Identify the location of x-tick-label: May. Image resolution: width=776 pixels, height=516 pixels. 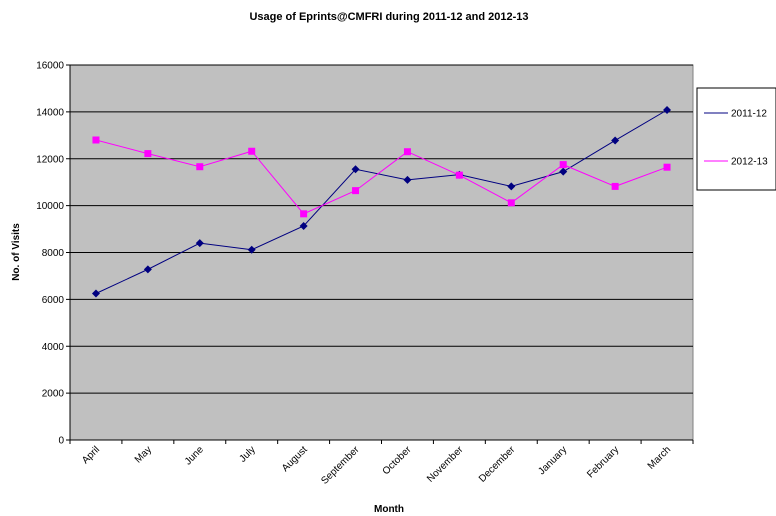
(143, 454).